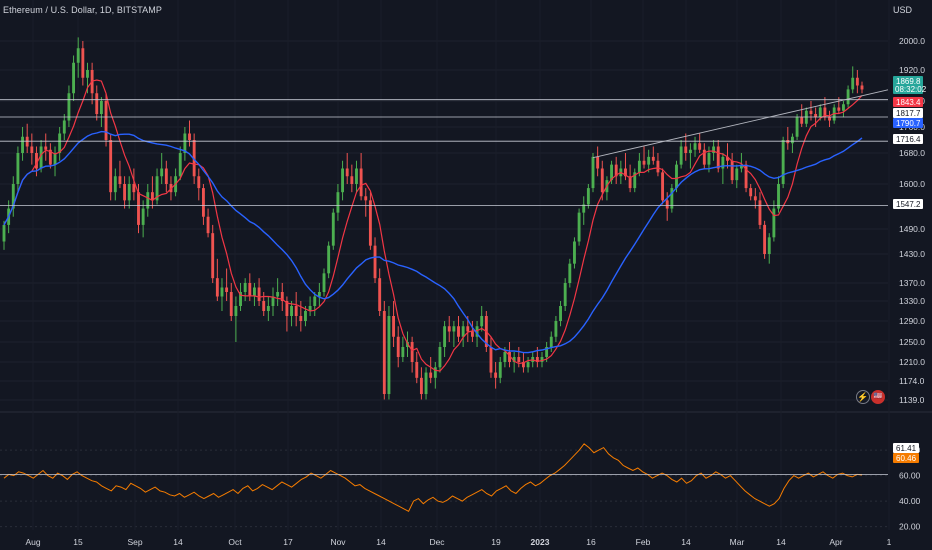  I want to click on osc-label-value: 60.46, so click(906, 458).